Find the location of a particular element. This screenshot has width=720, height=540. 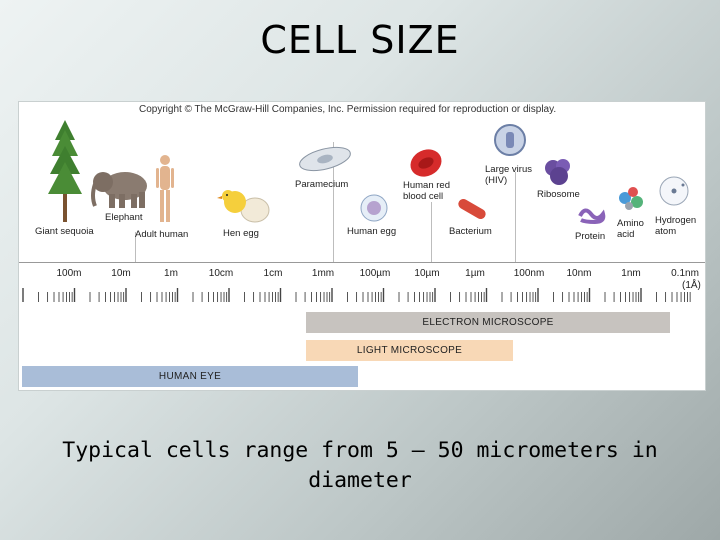

label-hydrogen-atom-1: Hydrogen is located at coordinates (676, 220).